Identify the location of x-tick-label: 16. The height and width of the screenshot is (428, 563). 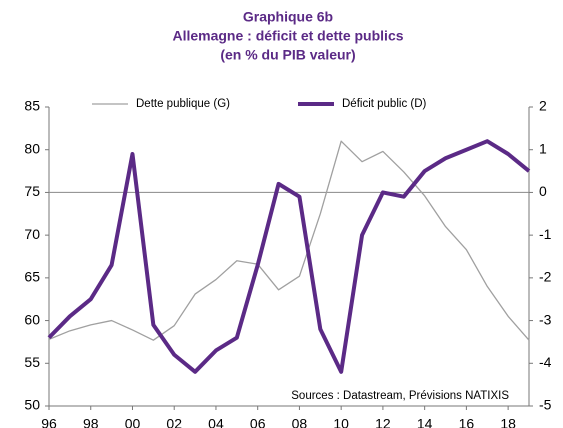
(467, 422).